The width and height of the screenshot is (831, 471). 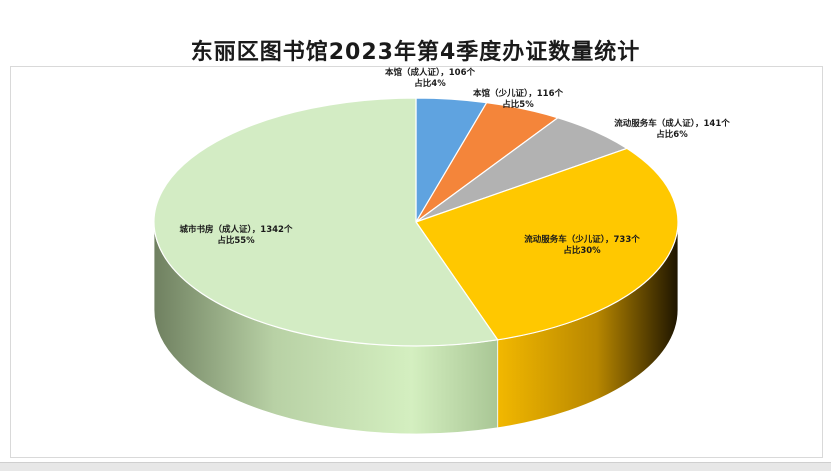 I want to click on data-label-5: 城市书房（成人证），1342个占比55%, so click(x=236, y=235).